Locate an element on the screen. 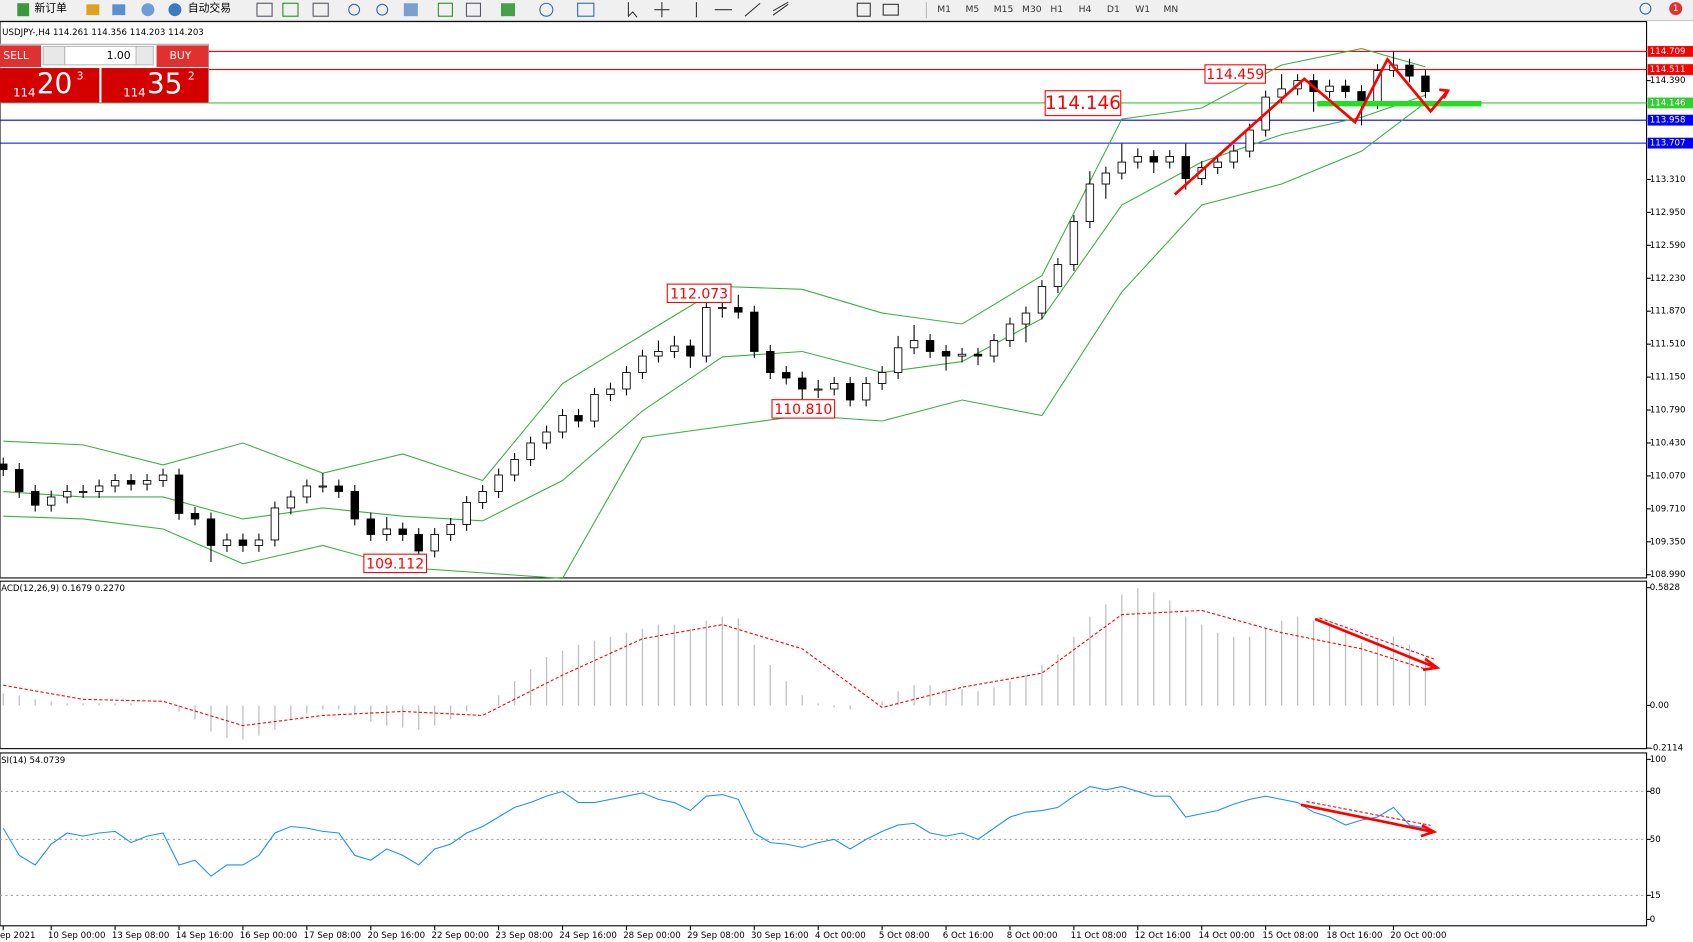 The image size is (1693, 942). level-label: 113.958 is located at coordinates (1668, 121).